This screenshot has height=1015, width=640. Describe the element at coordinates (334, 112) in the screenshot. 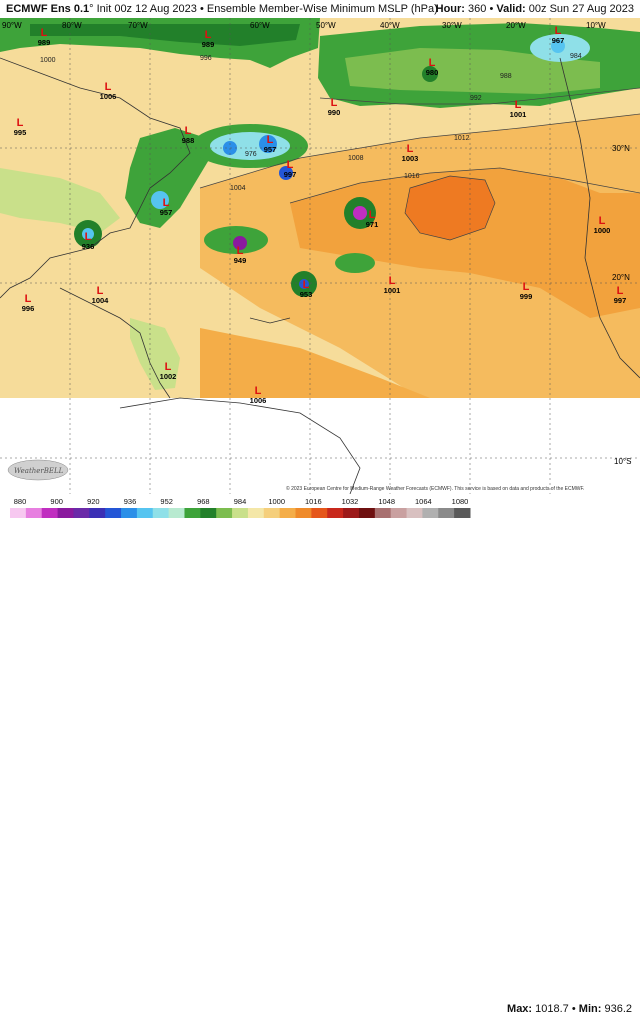

I see `low-value: 990` at that location.